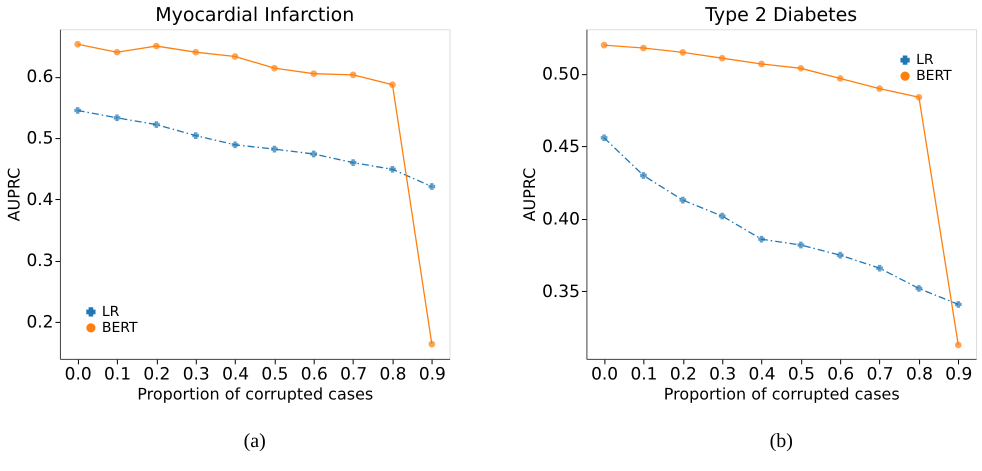  What do you see at coordinates (561, 219) in the screenshot?
I see `y-tick-label: 0.40` at bounding box center [561, 219].